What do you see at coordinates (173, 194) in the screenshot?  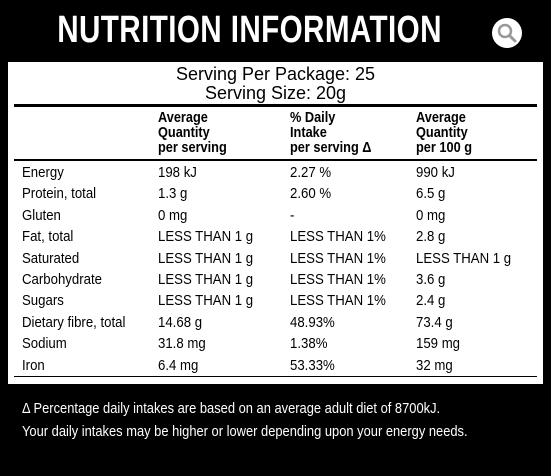 I see `cell: 1.3 g` at bounding box center [173, 194].